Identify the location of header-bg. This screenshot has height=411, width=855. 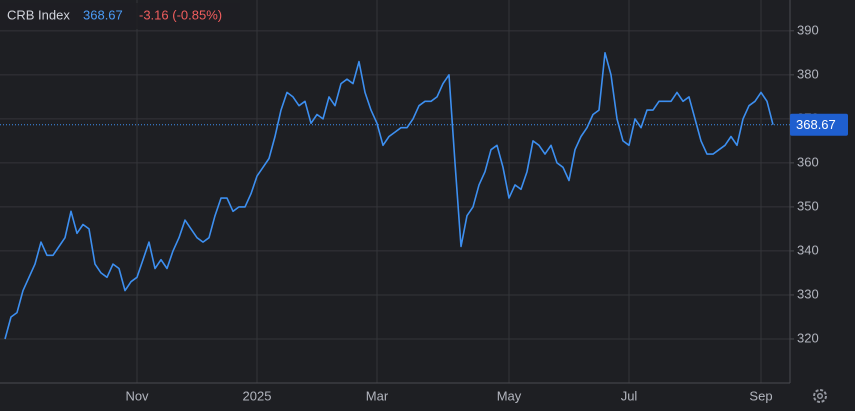
(120, 16).